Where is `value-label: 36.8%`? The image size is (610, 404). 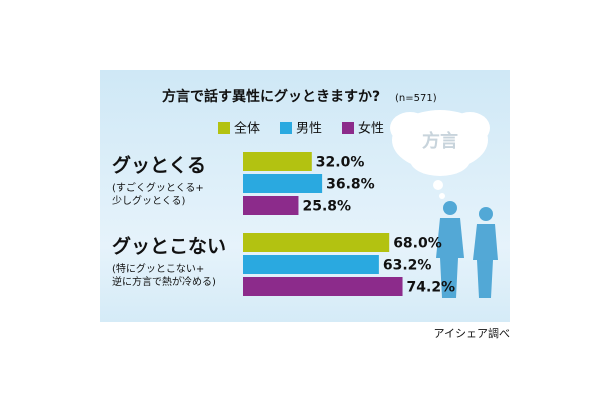 value-label: 36.8% is located at coordinates (350, 185).